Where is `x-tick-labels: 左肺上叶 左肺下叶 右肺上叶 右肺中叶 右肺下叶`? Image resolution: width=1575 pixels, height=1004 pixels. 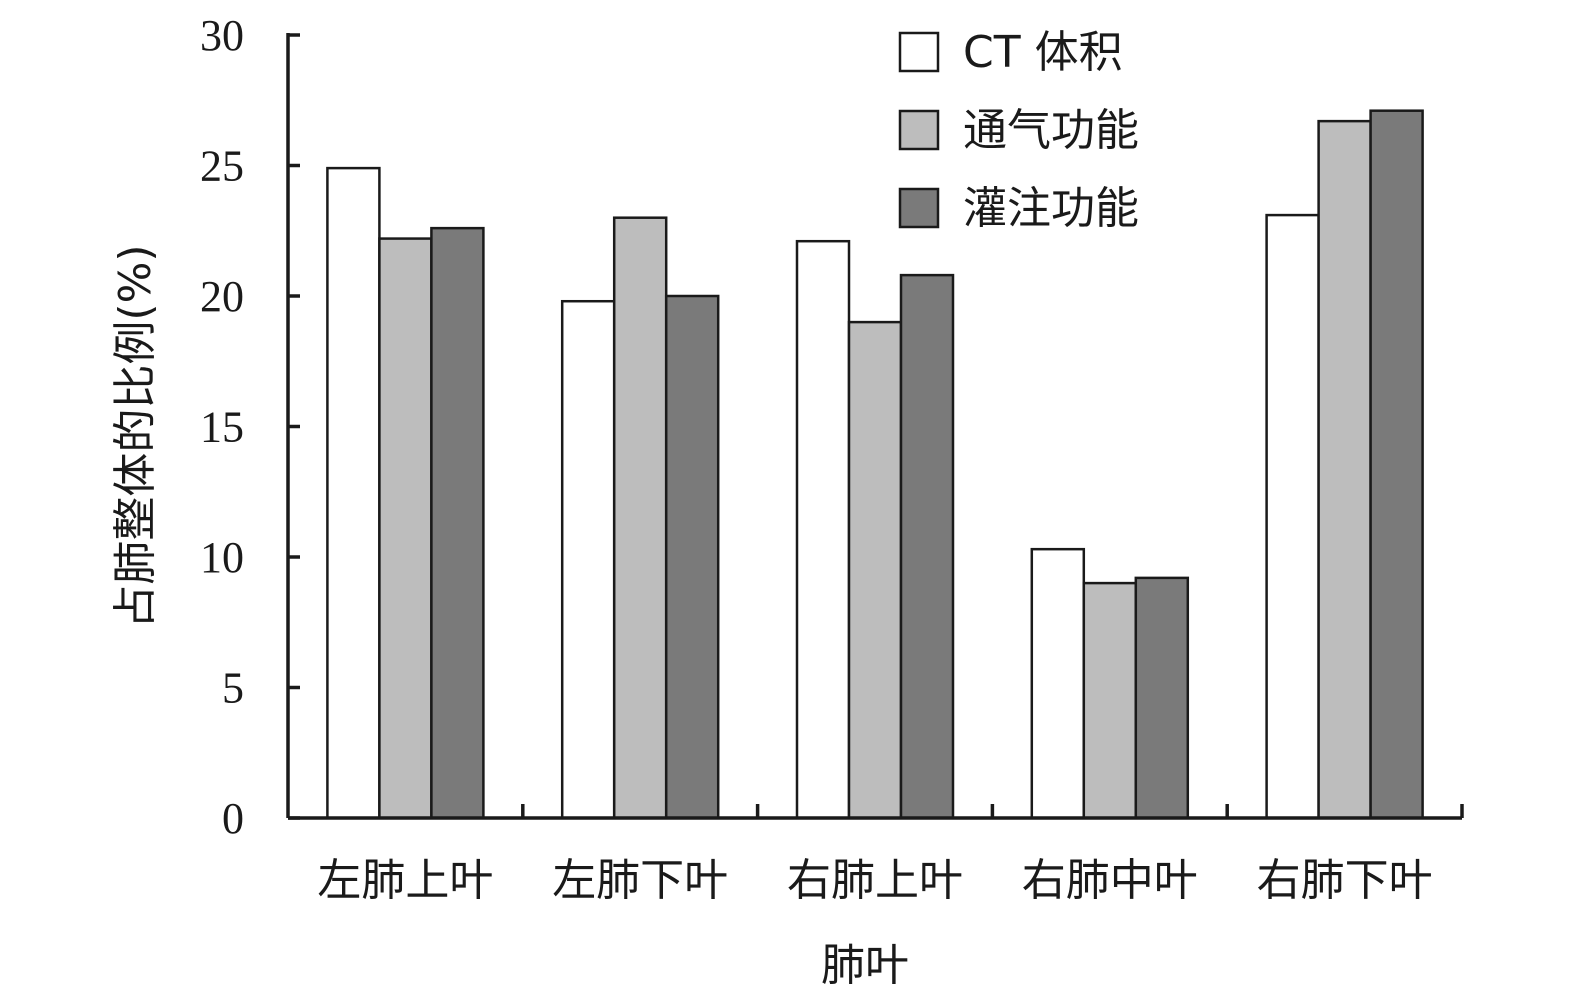 x-tick-labels: 左肺上叶 左肺下叶 右肺上叶 右肺中叶 右肺下叶 is located at coordinates (874, 880).